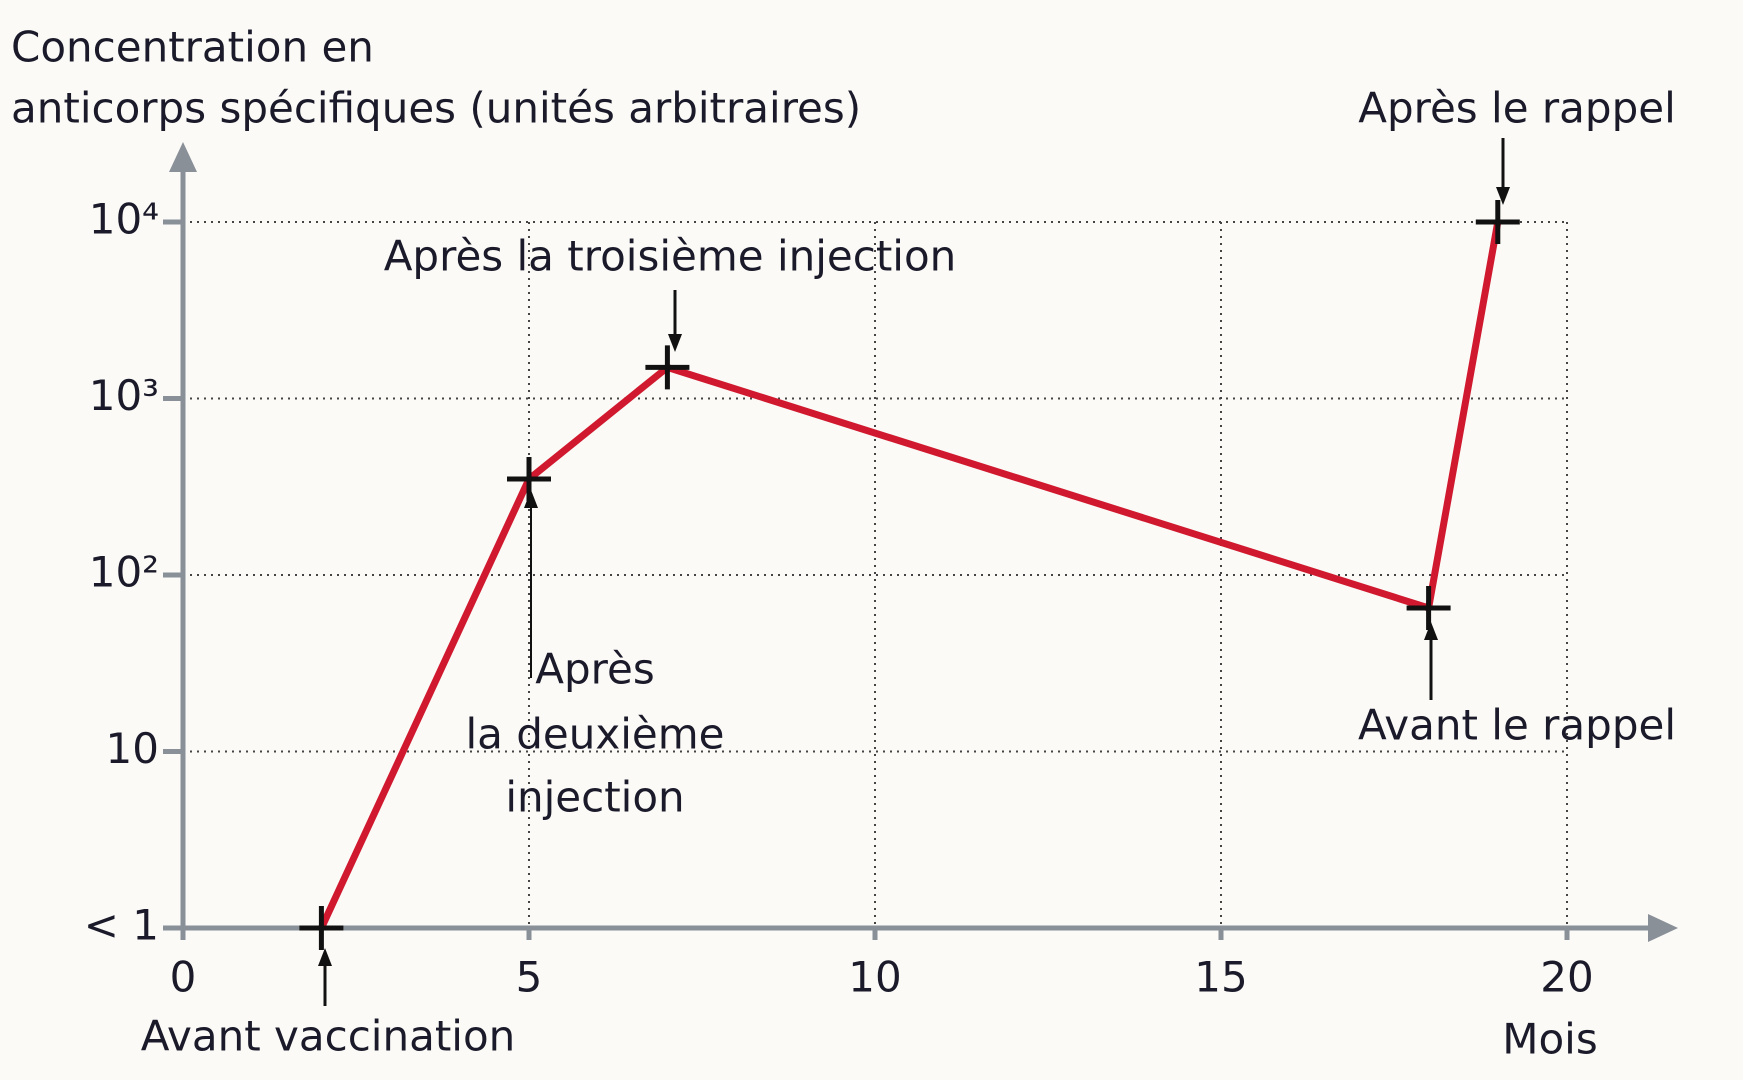  What do you see at coordinates (192, 47) in the screenshot?
I see `y-axis-label: Concentration en` at bounding box center [192, 47].